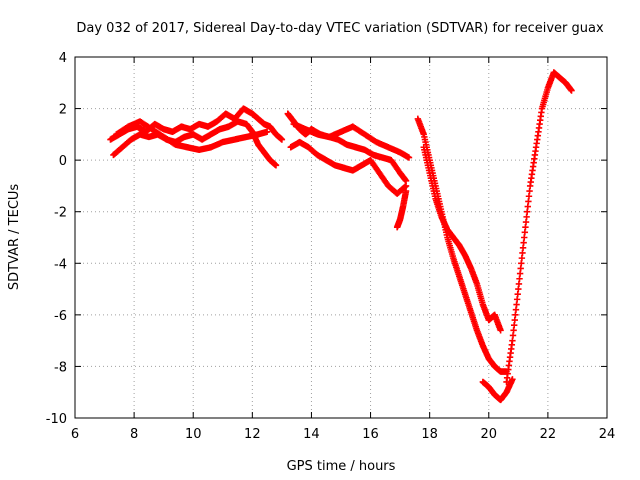 This screenshot has height=480, width=640. Describe the element at coordinates (193, 434) in the screenshot. I see `x-tick-label: 10` at that location.